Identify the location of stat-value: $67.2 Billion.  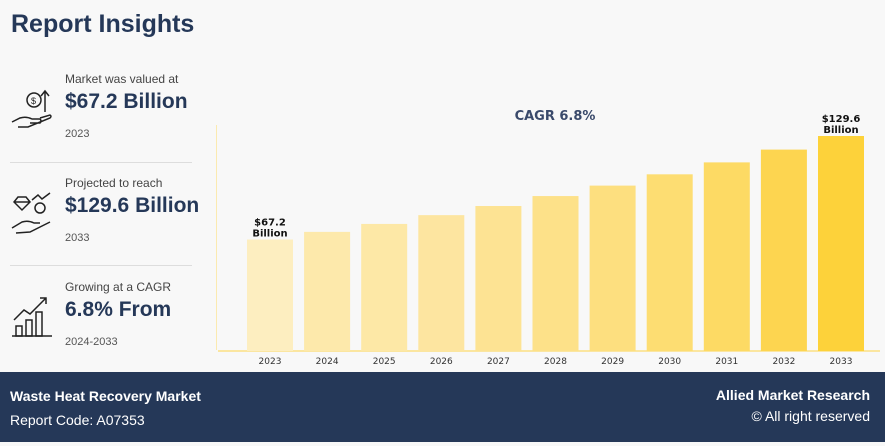
(126, 101).